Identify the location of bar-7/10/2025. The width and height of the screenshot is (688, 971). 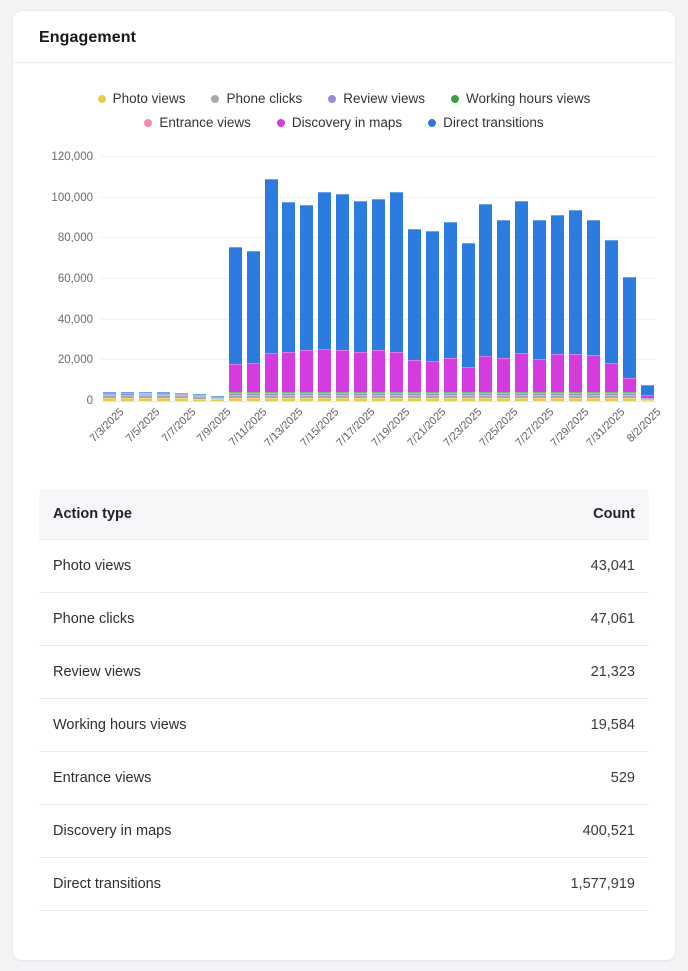
(235, 324).